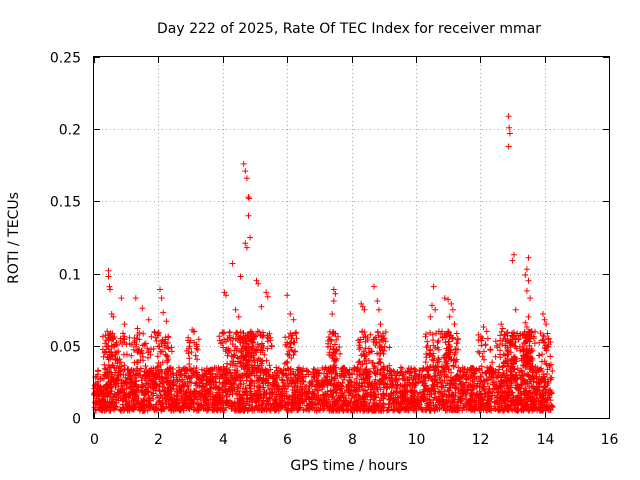 The width and height of the screenshot is (640, 480). Describe the element at coordinates (223, 440) in the screenshot. I see `x-tick-label: 4` at that location.